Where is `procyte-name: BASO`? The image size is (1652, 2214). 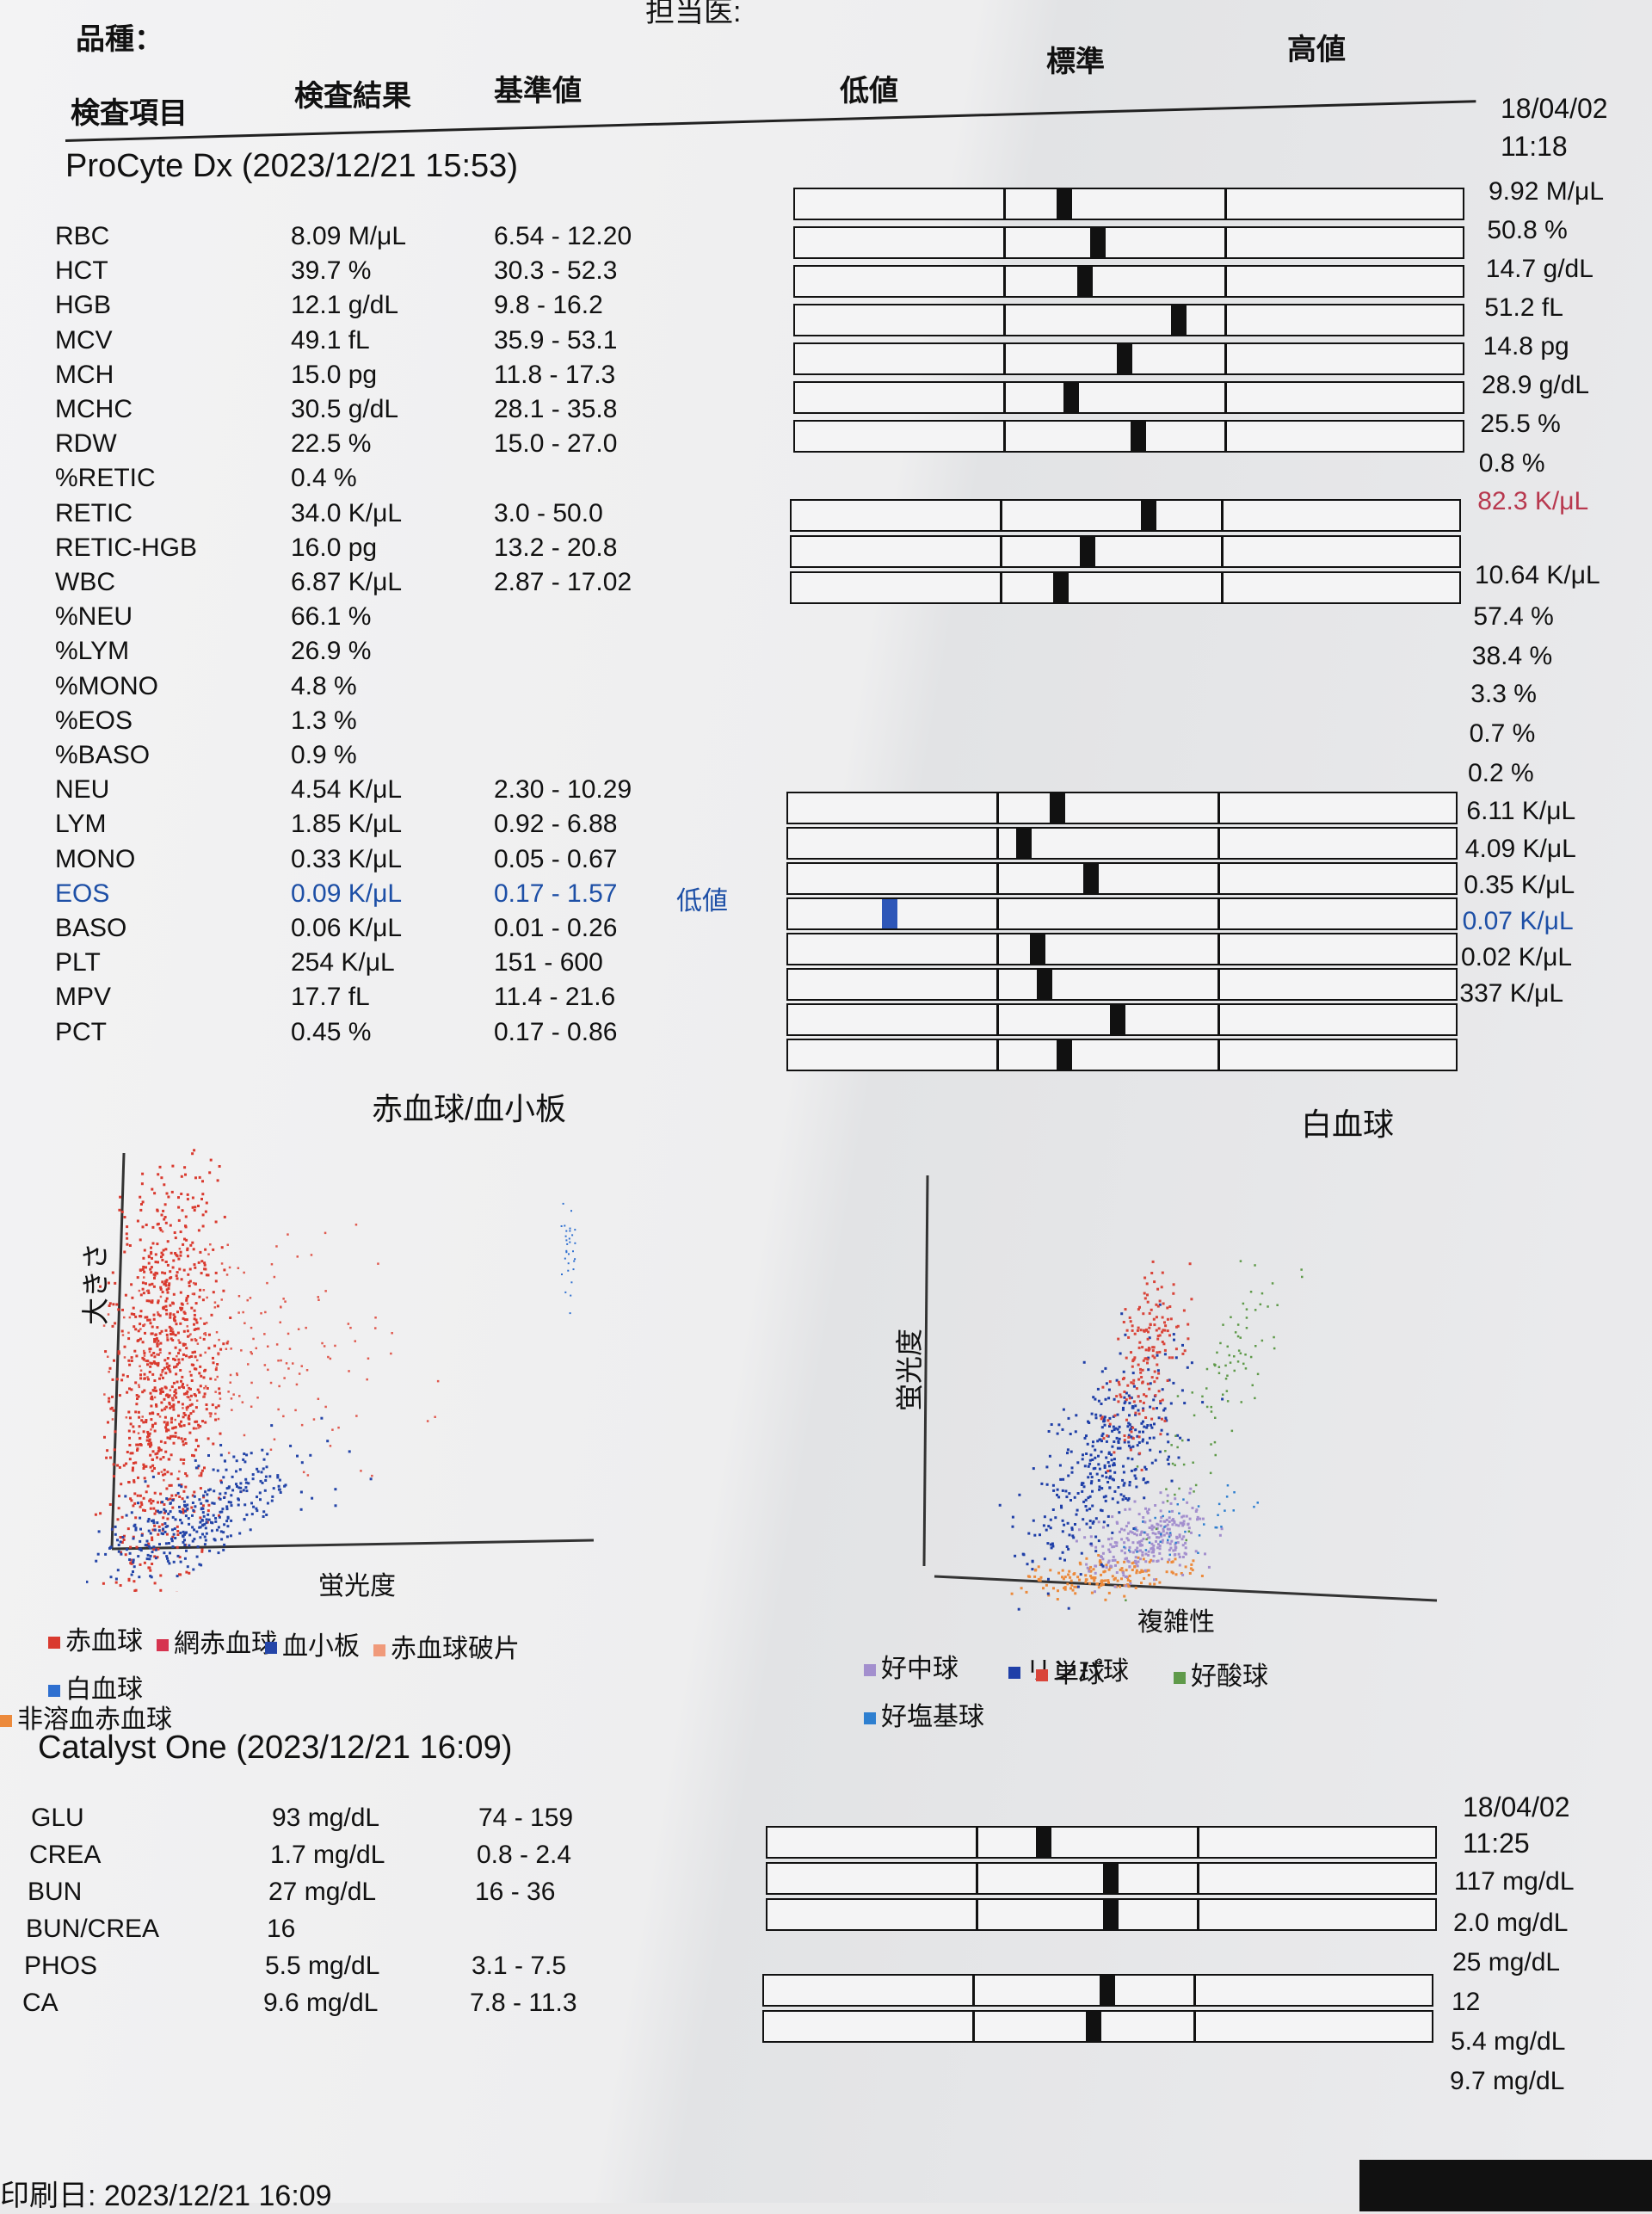 procyte-name: BASO is located at coordinates (90, 929).